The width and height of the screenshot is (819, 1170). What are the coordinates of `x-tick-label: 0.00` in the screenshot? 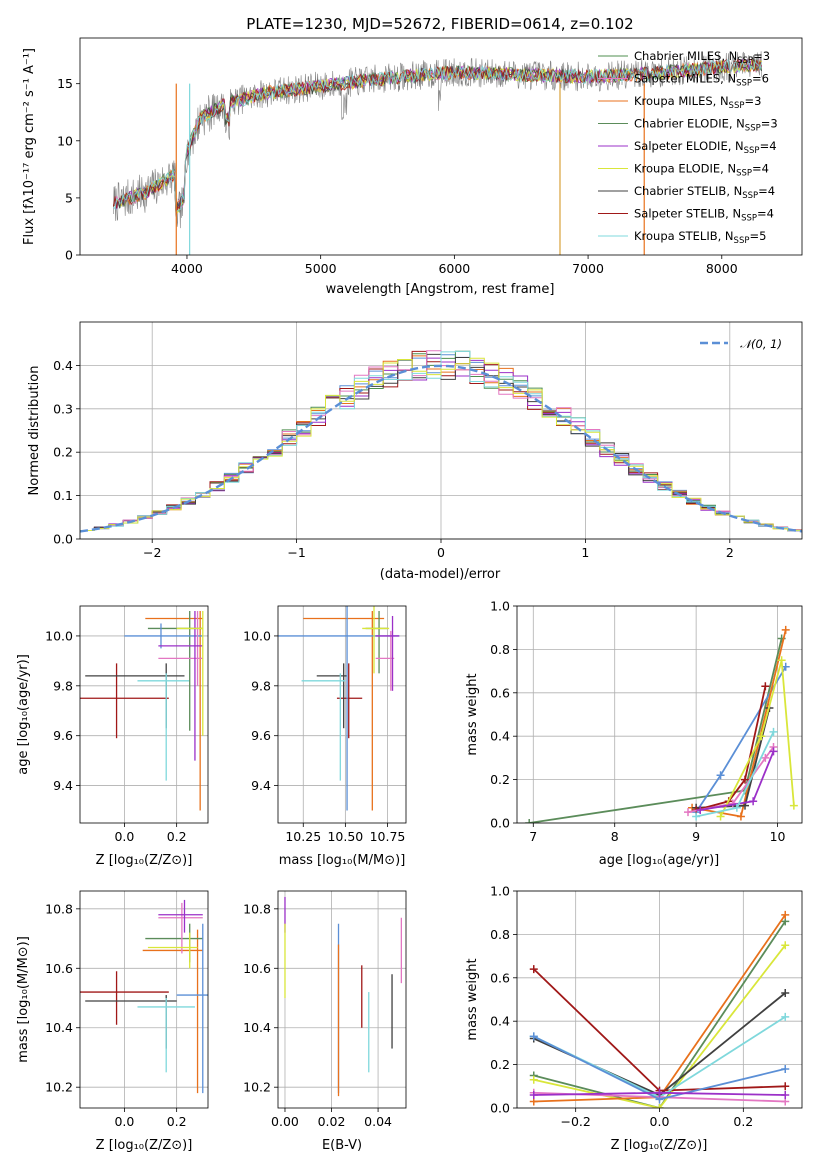 It's located at (285, 1121).